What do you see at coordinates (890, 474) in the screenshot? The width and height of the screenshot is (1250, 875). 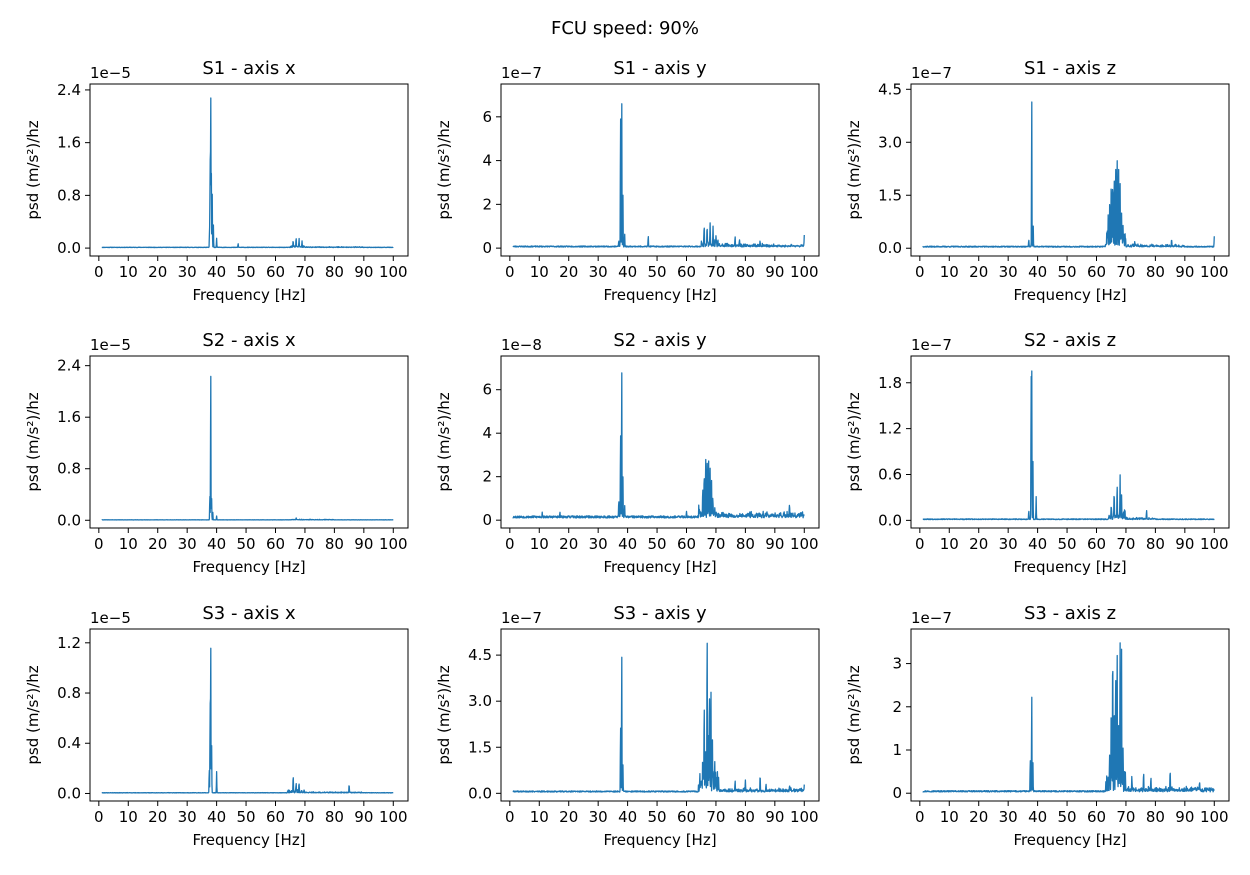 I see `y-tick-label: 0.6` at bounding box center [890, 474].